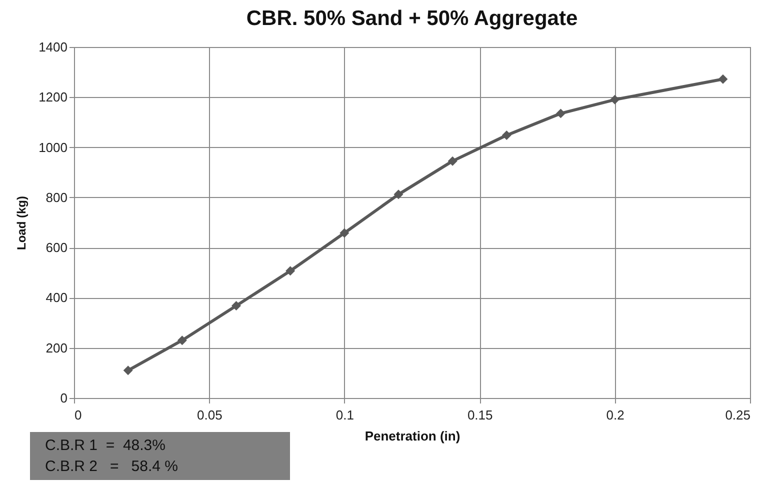 The height and width of the screenshot is (485, 772). I want to click on y-tick-label: 1000, so click(53, 147).